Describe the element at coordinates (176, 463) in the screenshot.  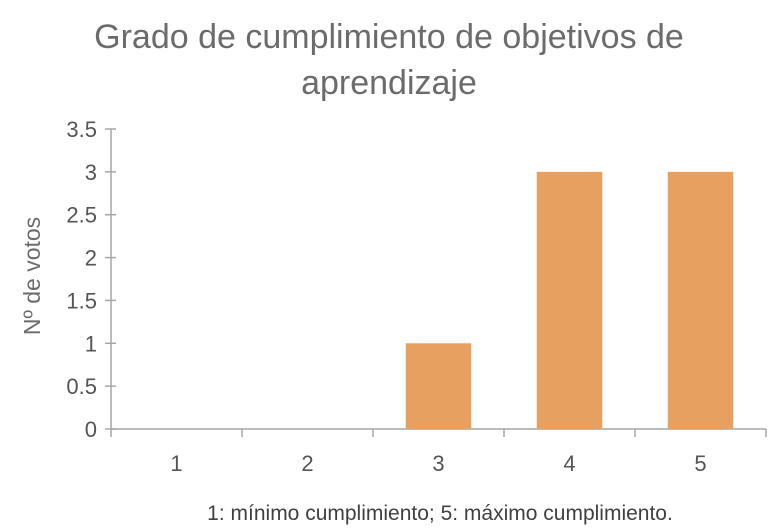
I see `x-tick-label: 1` at that location.